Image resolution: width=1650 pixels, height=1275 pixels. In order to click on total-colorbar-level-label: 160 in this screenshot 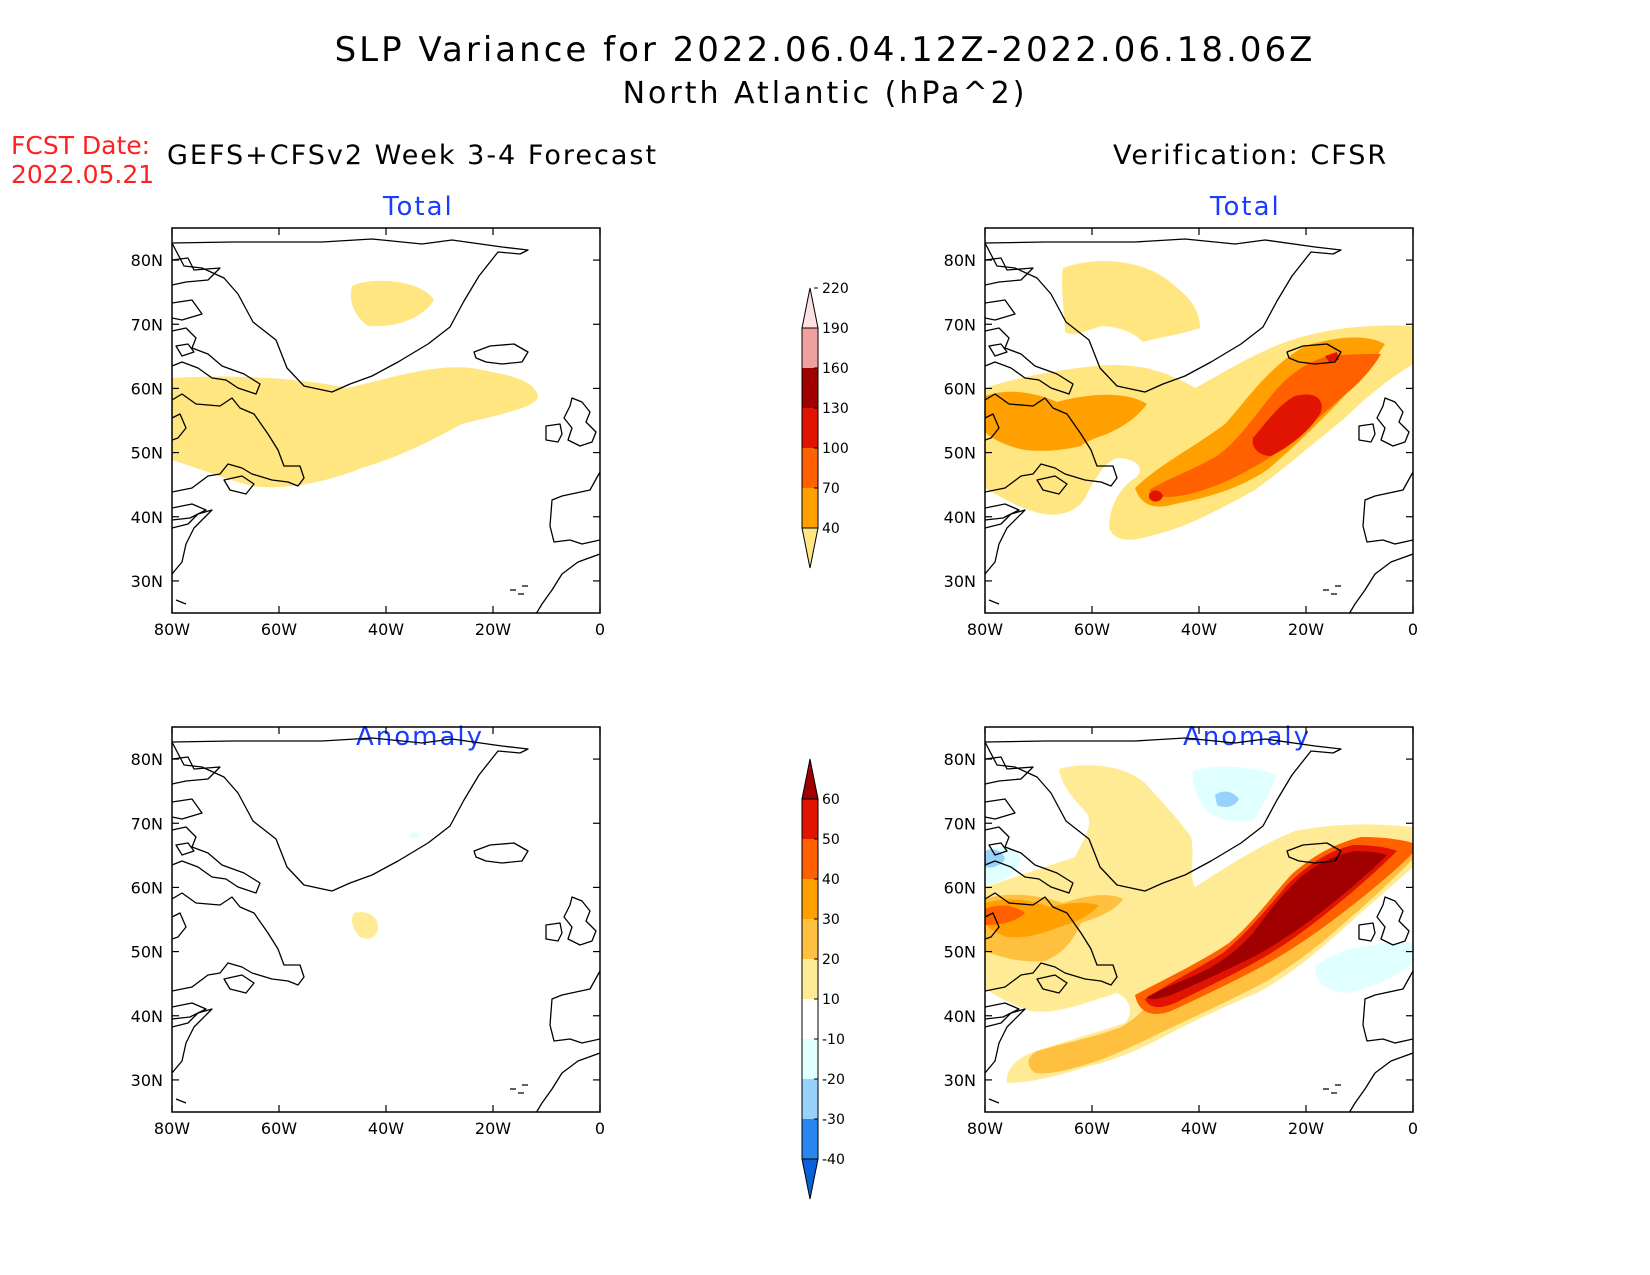, I will do `click(835, 369)`.